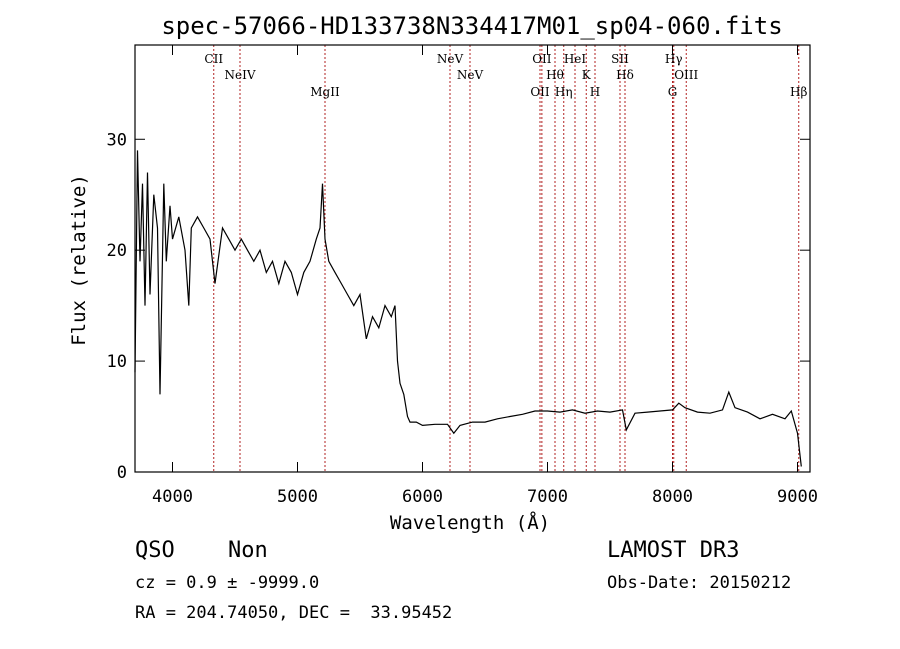  What do you see at coordinates (699, 583) in the screenshot?
I see `observation-date: Obs-Date: 20150212` at bounding box center [699, 583].